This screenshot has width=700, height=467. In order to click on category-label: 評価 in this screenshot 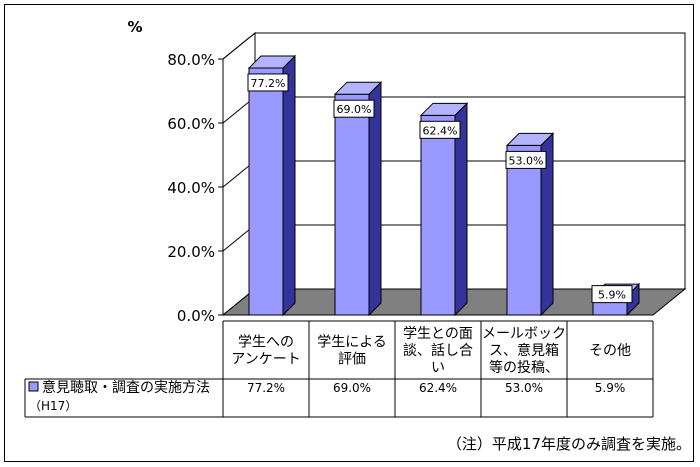, I will do `click(352, 360)`.